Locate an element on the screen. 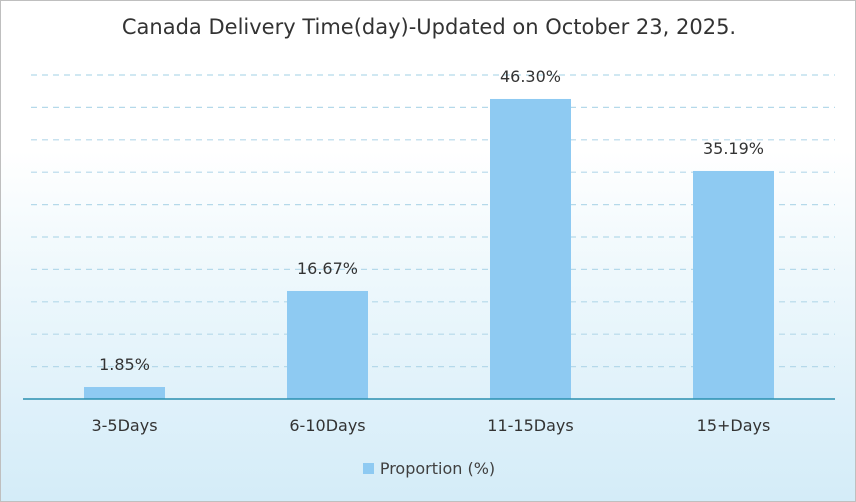 The height and width of the screenshot is (502, 856). bar-11-15days is located at coordinates (530, 248).